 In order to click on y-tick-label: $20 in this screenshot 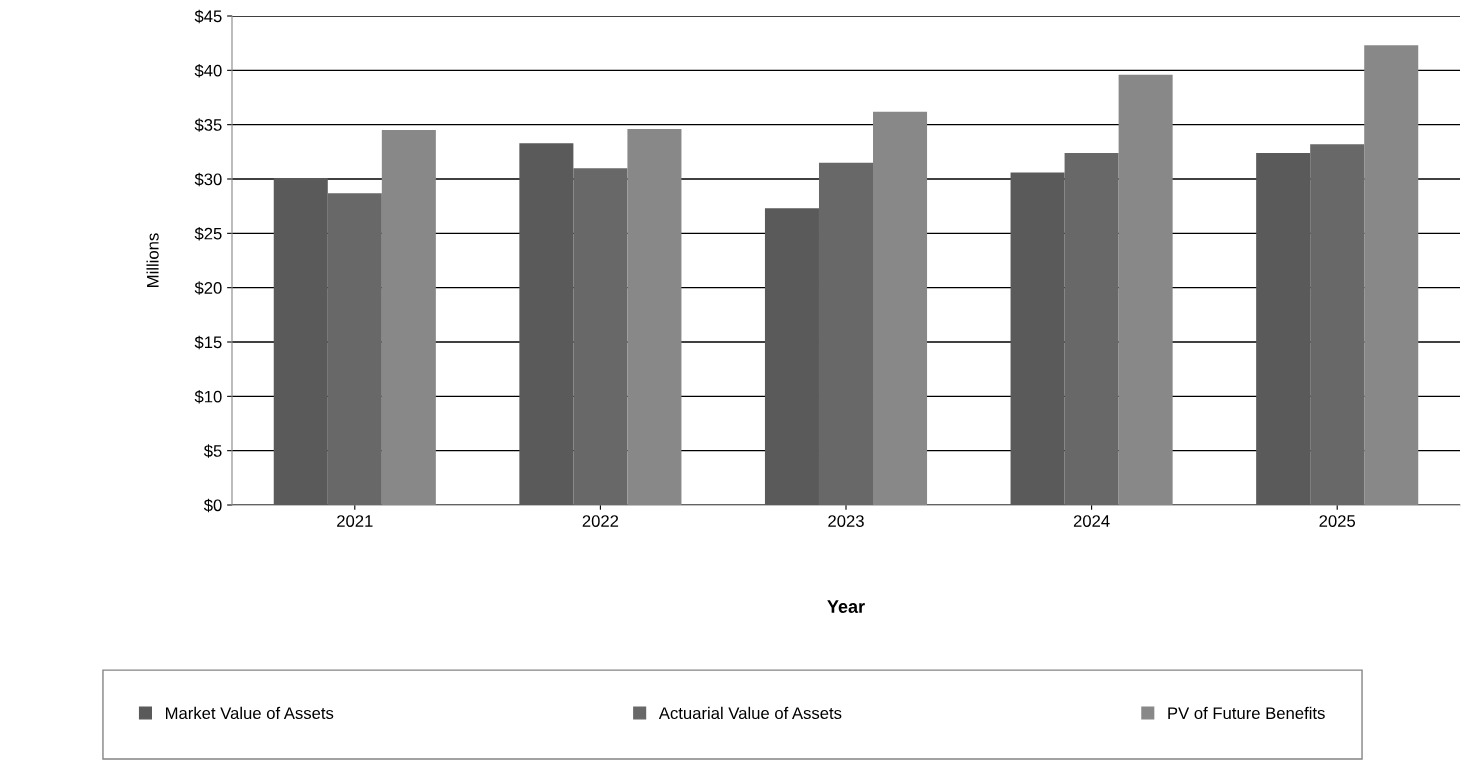, I will do `click(208, 288)`.